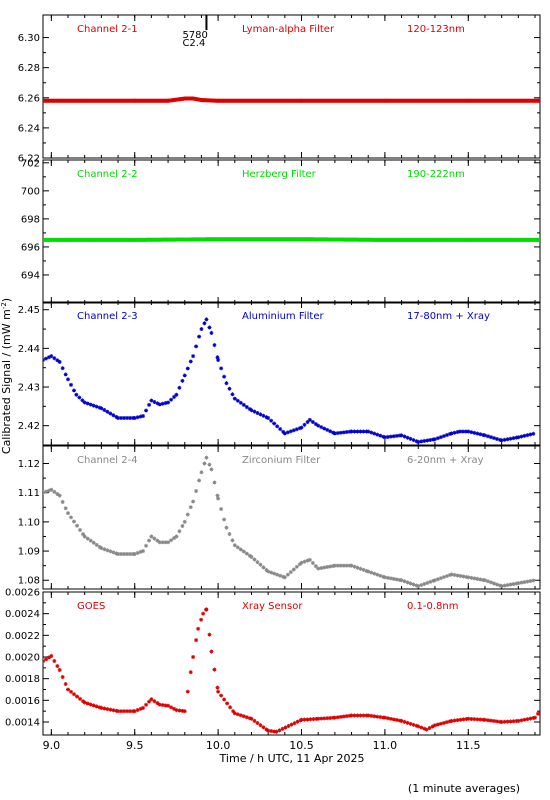 The width and height of the screenshot is (550, 800). What do you see at coordinates (22, 658) in the screenshot?
I see `y-tick-label: 0.0020` at bounding box center [22, 658].